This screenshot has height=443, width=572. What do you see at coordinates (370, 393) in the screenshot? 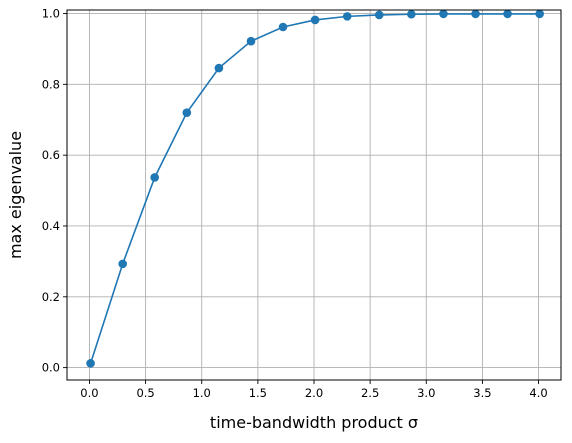
I see `x-tick-label: 2.5` at bounding box center [370, 393].